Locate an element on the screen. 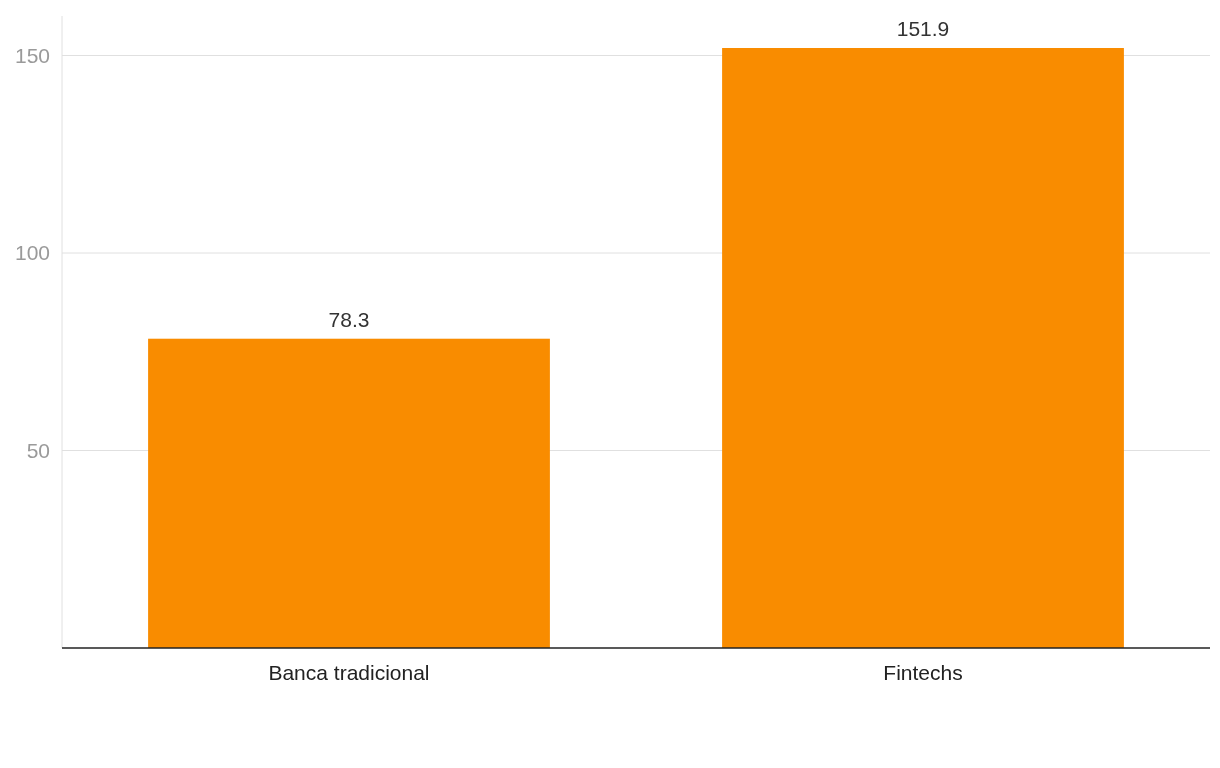  y-tick-label: 50 is located at coordinates (38, 450).